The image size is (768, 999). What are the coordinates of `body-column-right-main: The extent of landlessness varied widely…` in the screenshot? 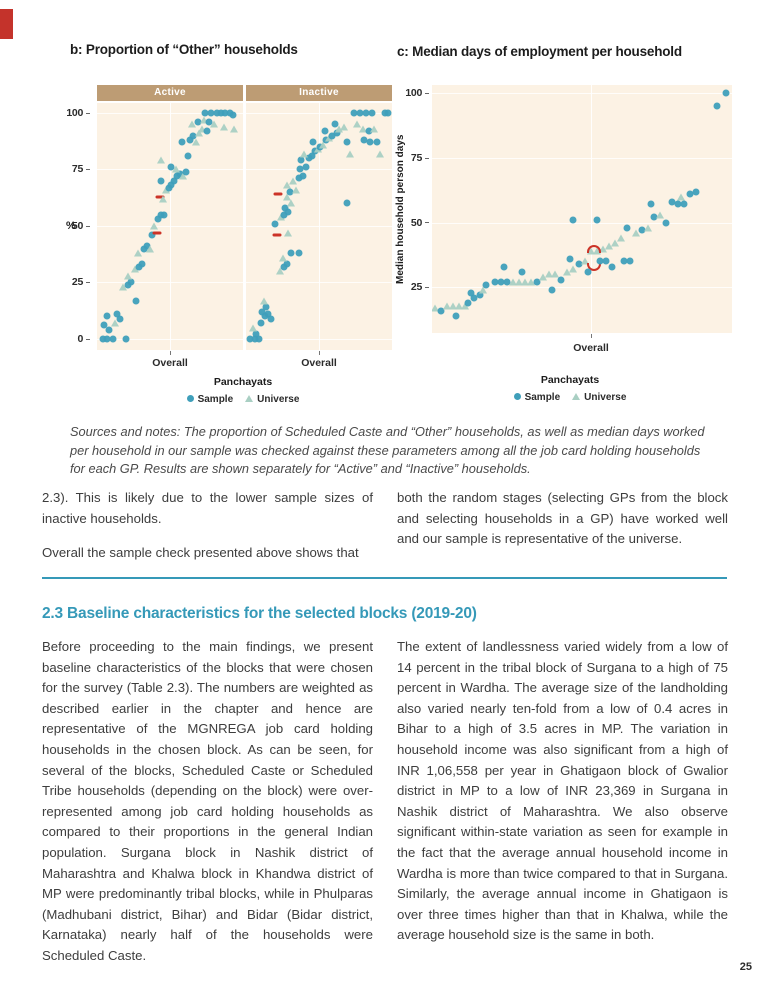 It's located at (562, 798).